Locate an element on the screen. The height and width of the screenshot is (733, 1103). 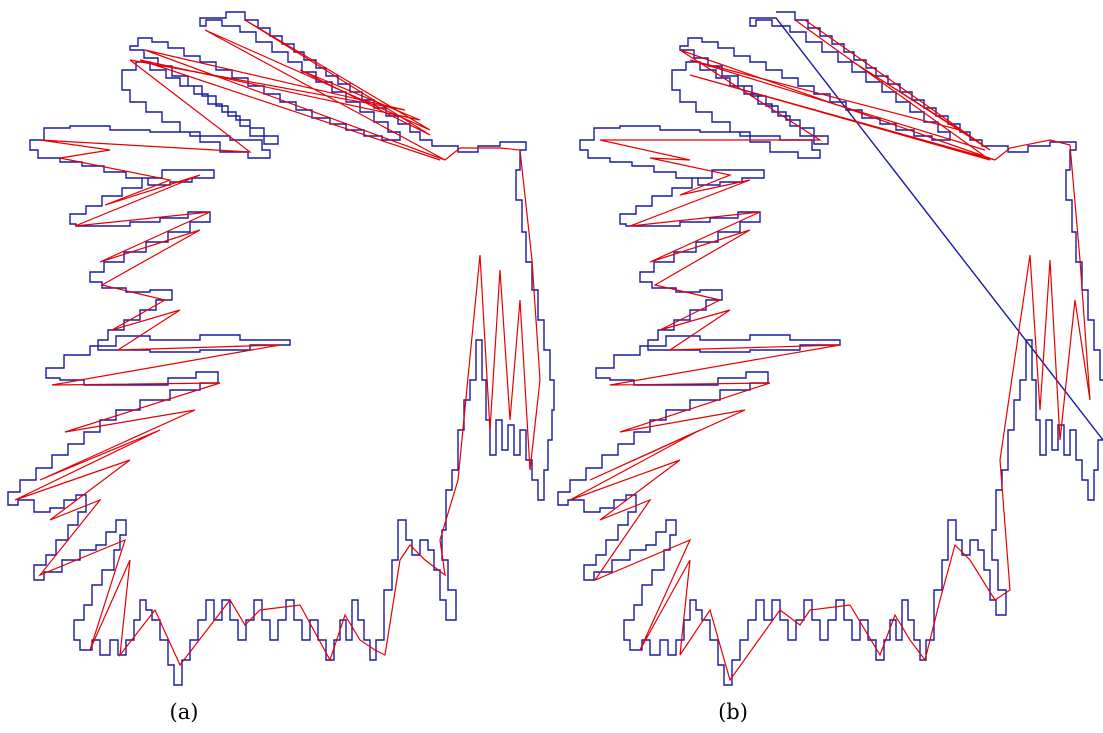
polygonal-approximation-b-upper is located at coordinates (840, 85).